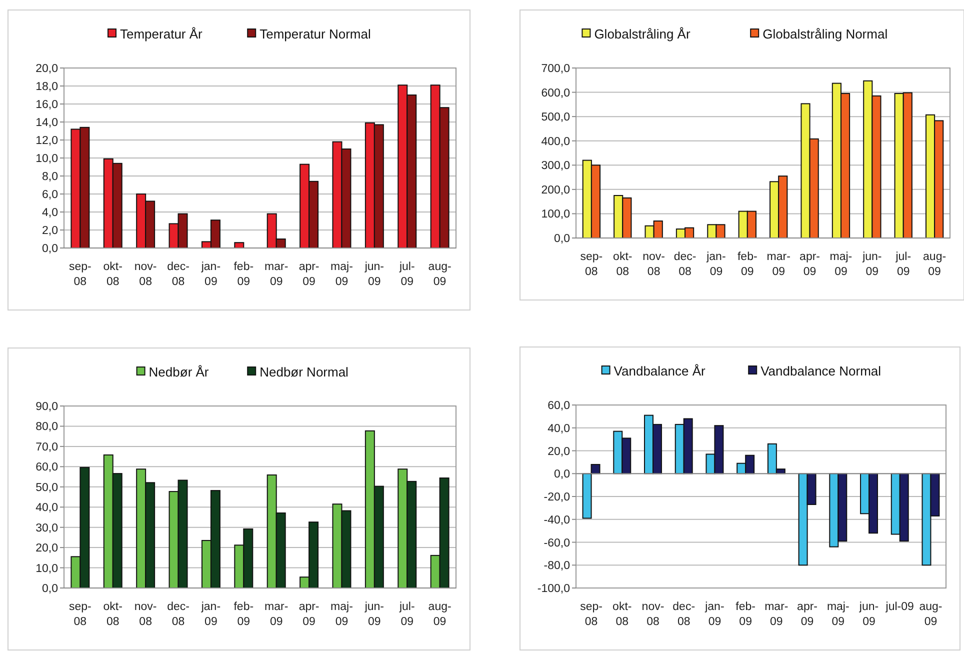 The height and width of the screenshot is (654, 964). Describe the element at coordinates (50, 195) in the screenshot. I see `y-tick-label: 6,0` at that location.